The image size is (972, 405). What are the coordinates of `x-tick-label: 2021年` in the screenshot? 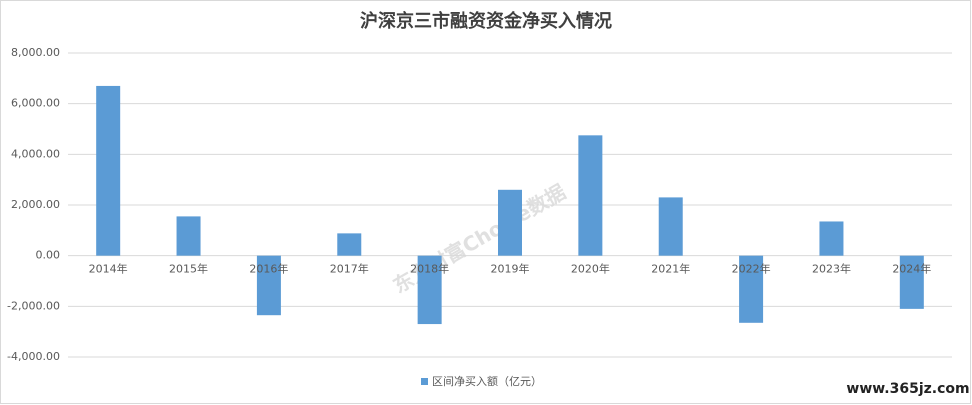 It's located at (670, 269).